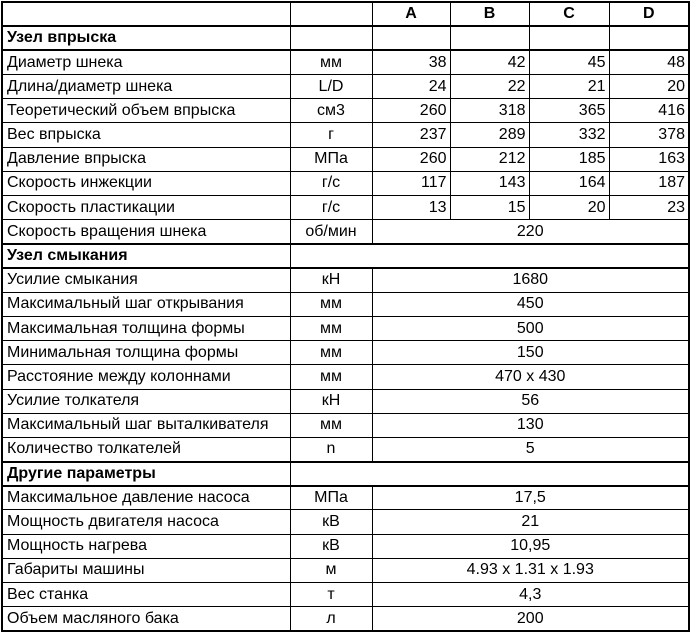 Image resolution: width=690 pixels, height=633 pixels. I want to click on spec-row: Максимальная толщина формы мм 500, so click(345, 328).